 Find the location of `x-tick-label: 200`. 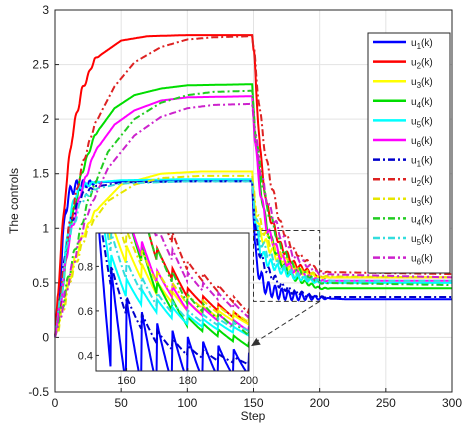

x-tick-label: 200 is located at coordinates (320, 403).